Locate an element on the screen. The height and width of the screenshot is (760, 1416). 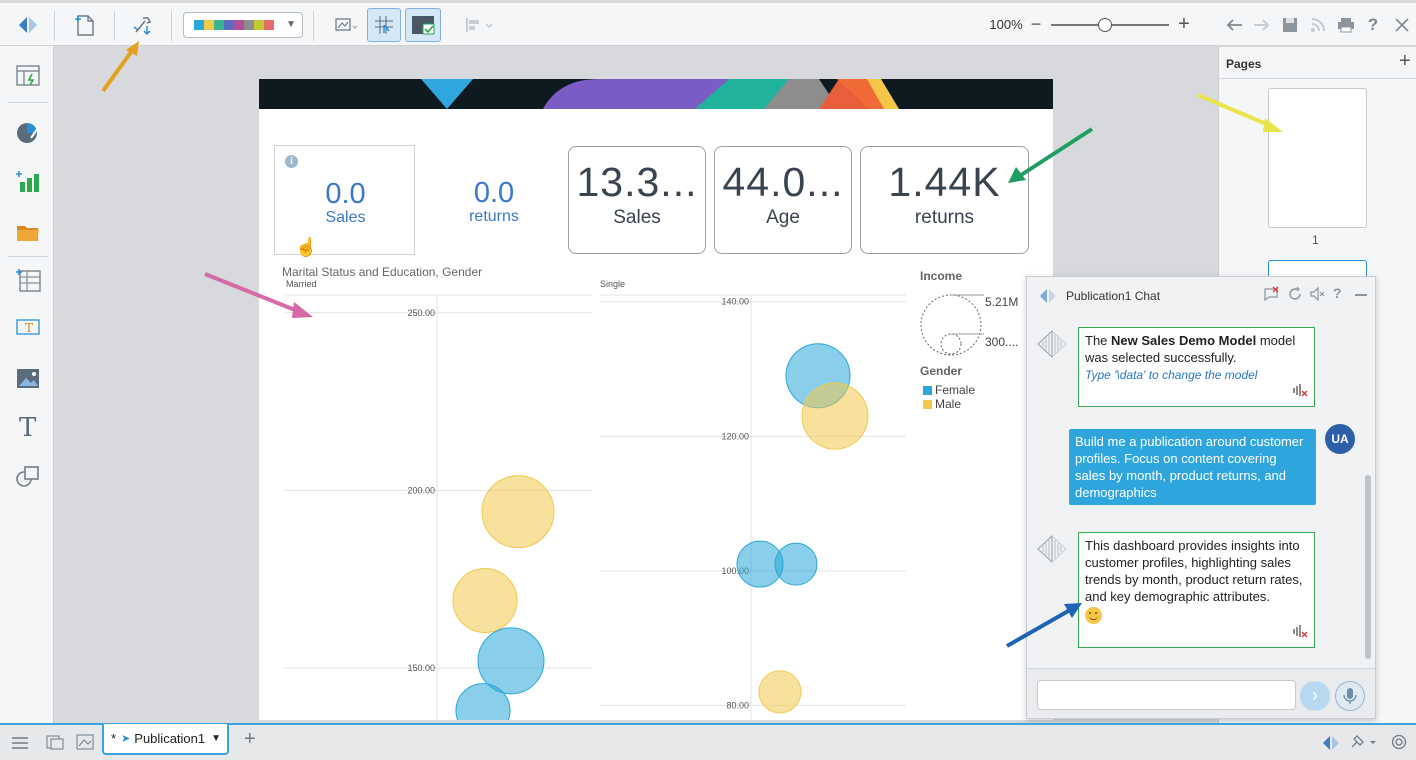
reset-icon is located at coordinates (1295, 296).